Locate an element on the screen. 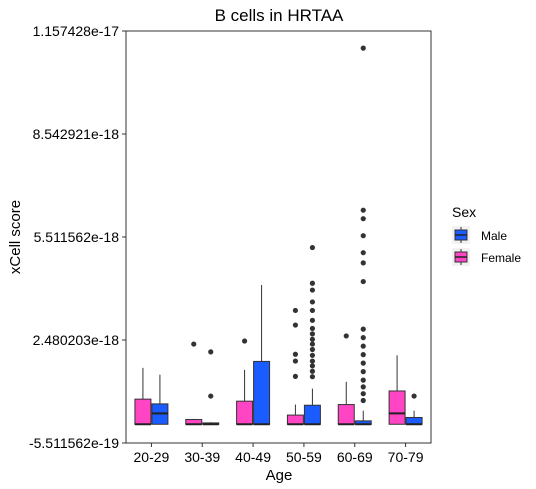  x-tick-label: 30-39 is located at coordinates (202, 457).